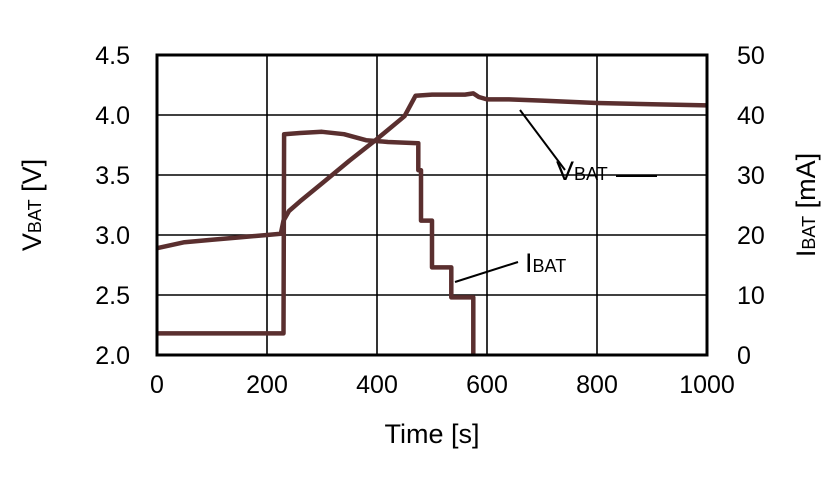  Describe the element at coordinates (267, 385) in the screenshot. I see `x-tick-label: 200` at that location.